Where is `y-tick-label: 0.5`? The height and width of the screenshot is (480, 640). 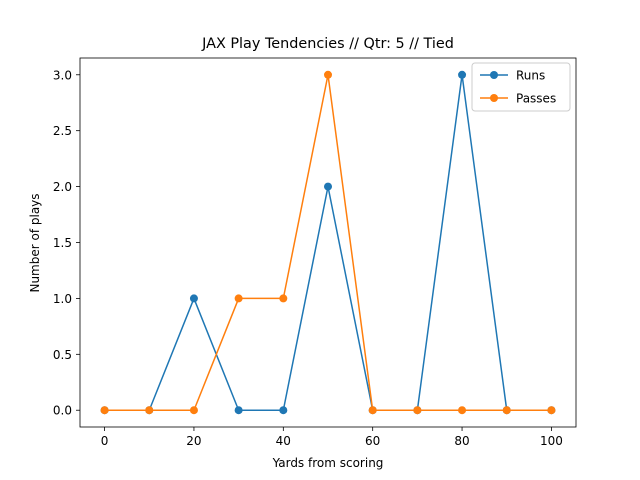 y-tick-label: 0.5 is located at coordinates (62, 355).